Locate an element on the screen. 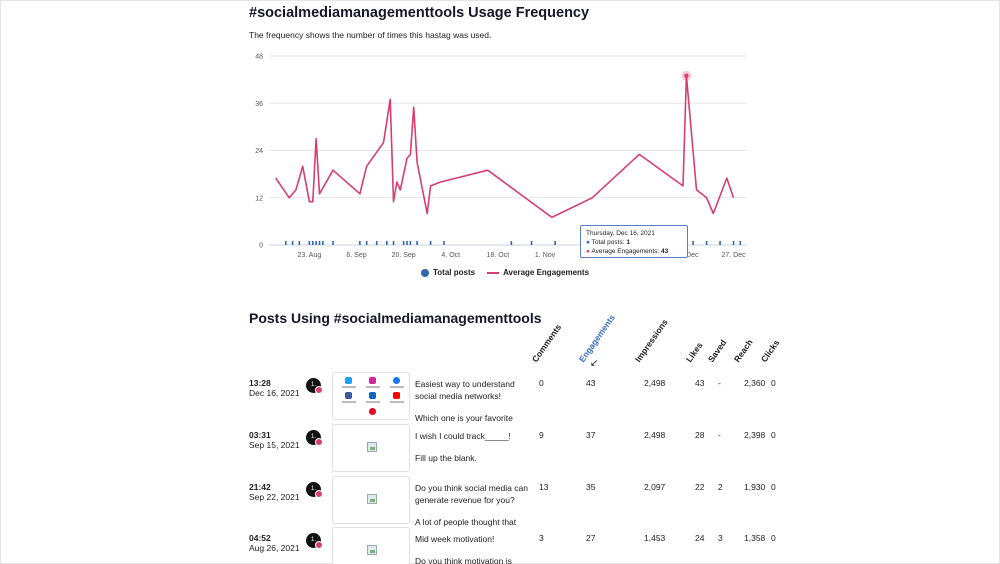 This screenshot has height=564, width=1000. cell-reach: 1,358 is located at coordinates (755, 538).